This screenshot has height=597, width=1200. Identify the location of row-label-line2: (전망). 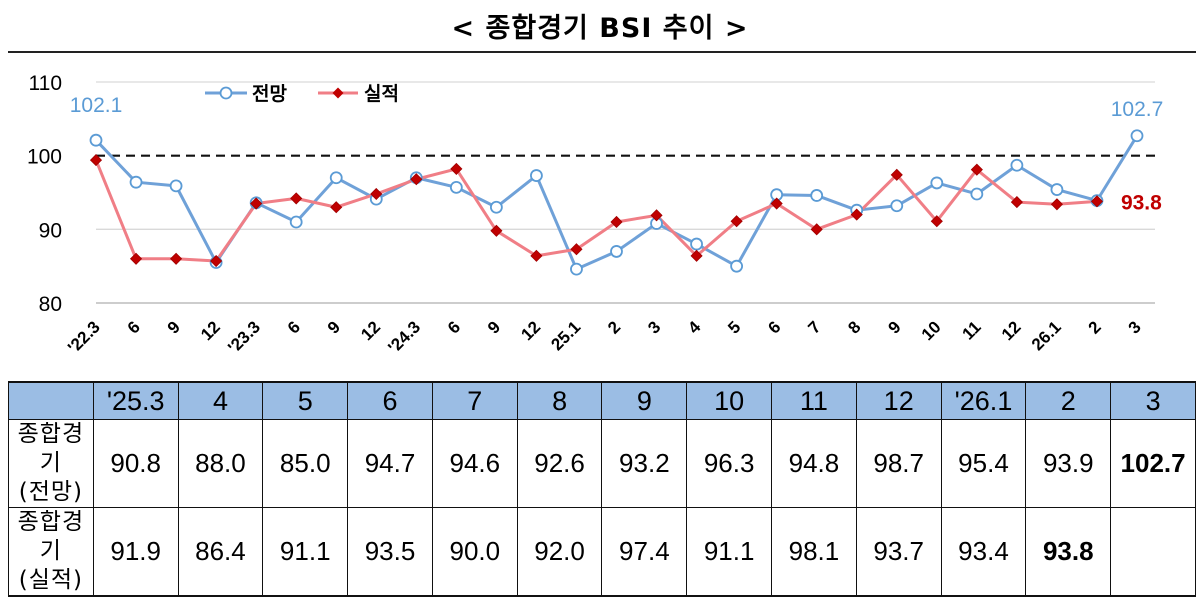
(51, 492).